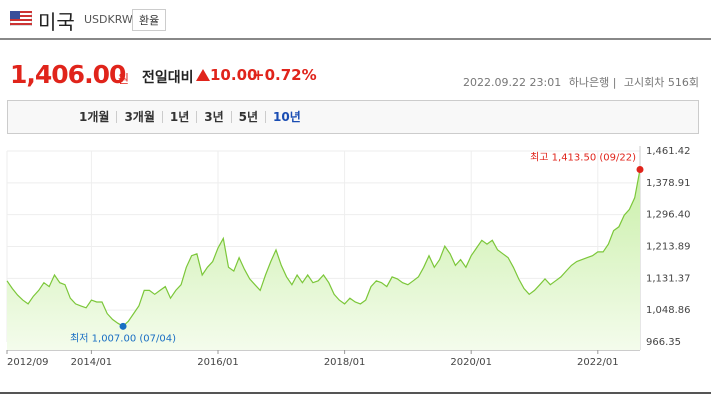  Describe the element at coordinates (589, 82) in the screenshot. I see `bank: 하나은행` at that location.